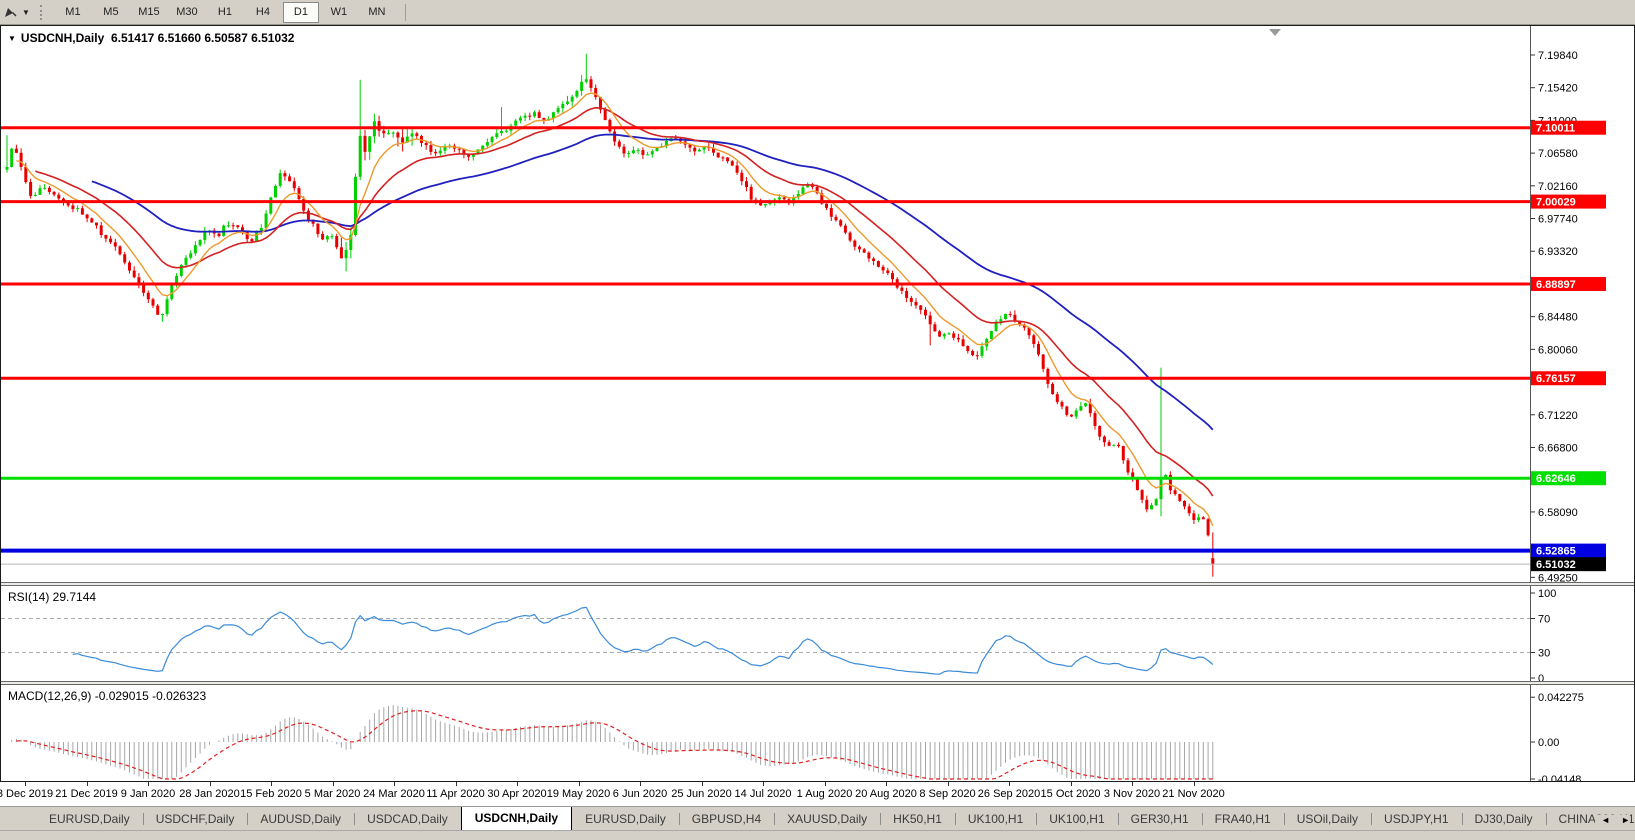 Image resolution: width=1635 pixels, height=840 pixels. What do you see at coordinates (1009, 794) in the screenshot?
I see `date-label: 26 Sep 2020` at bounding box center [1009, 794].